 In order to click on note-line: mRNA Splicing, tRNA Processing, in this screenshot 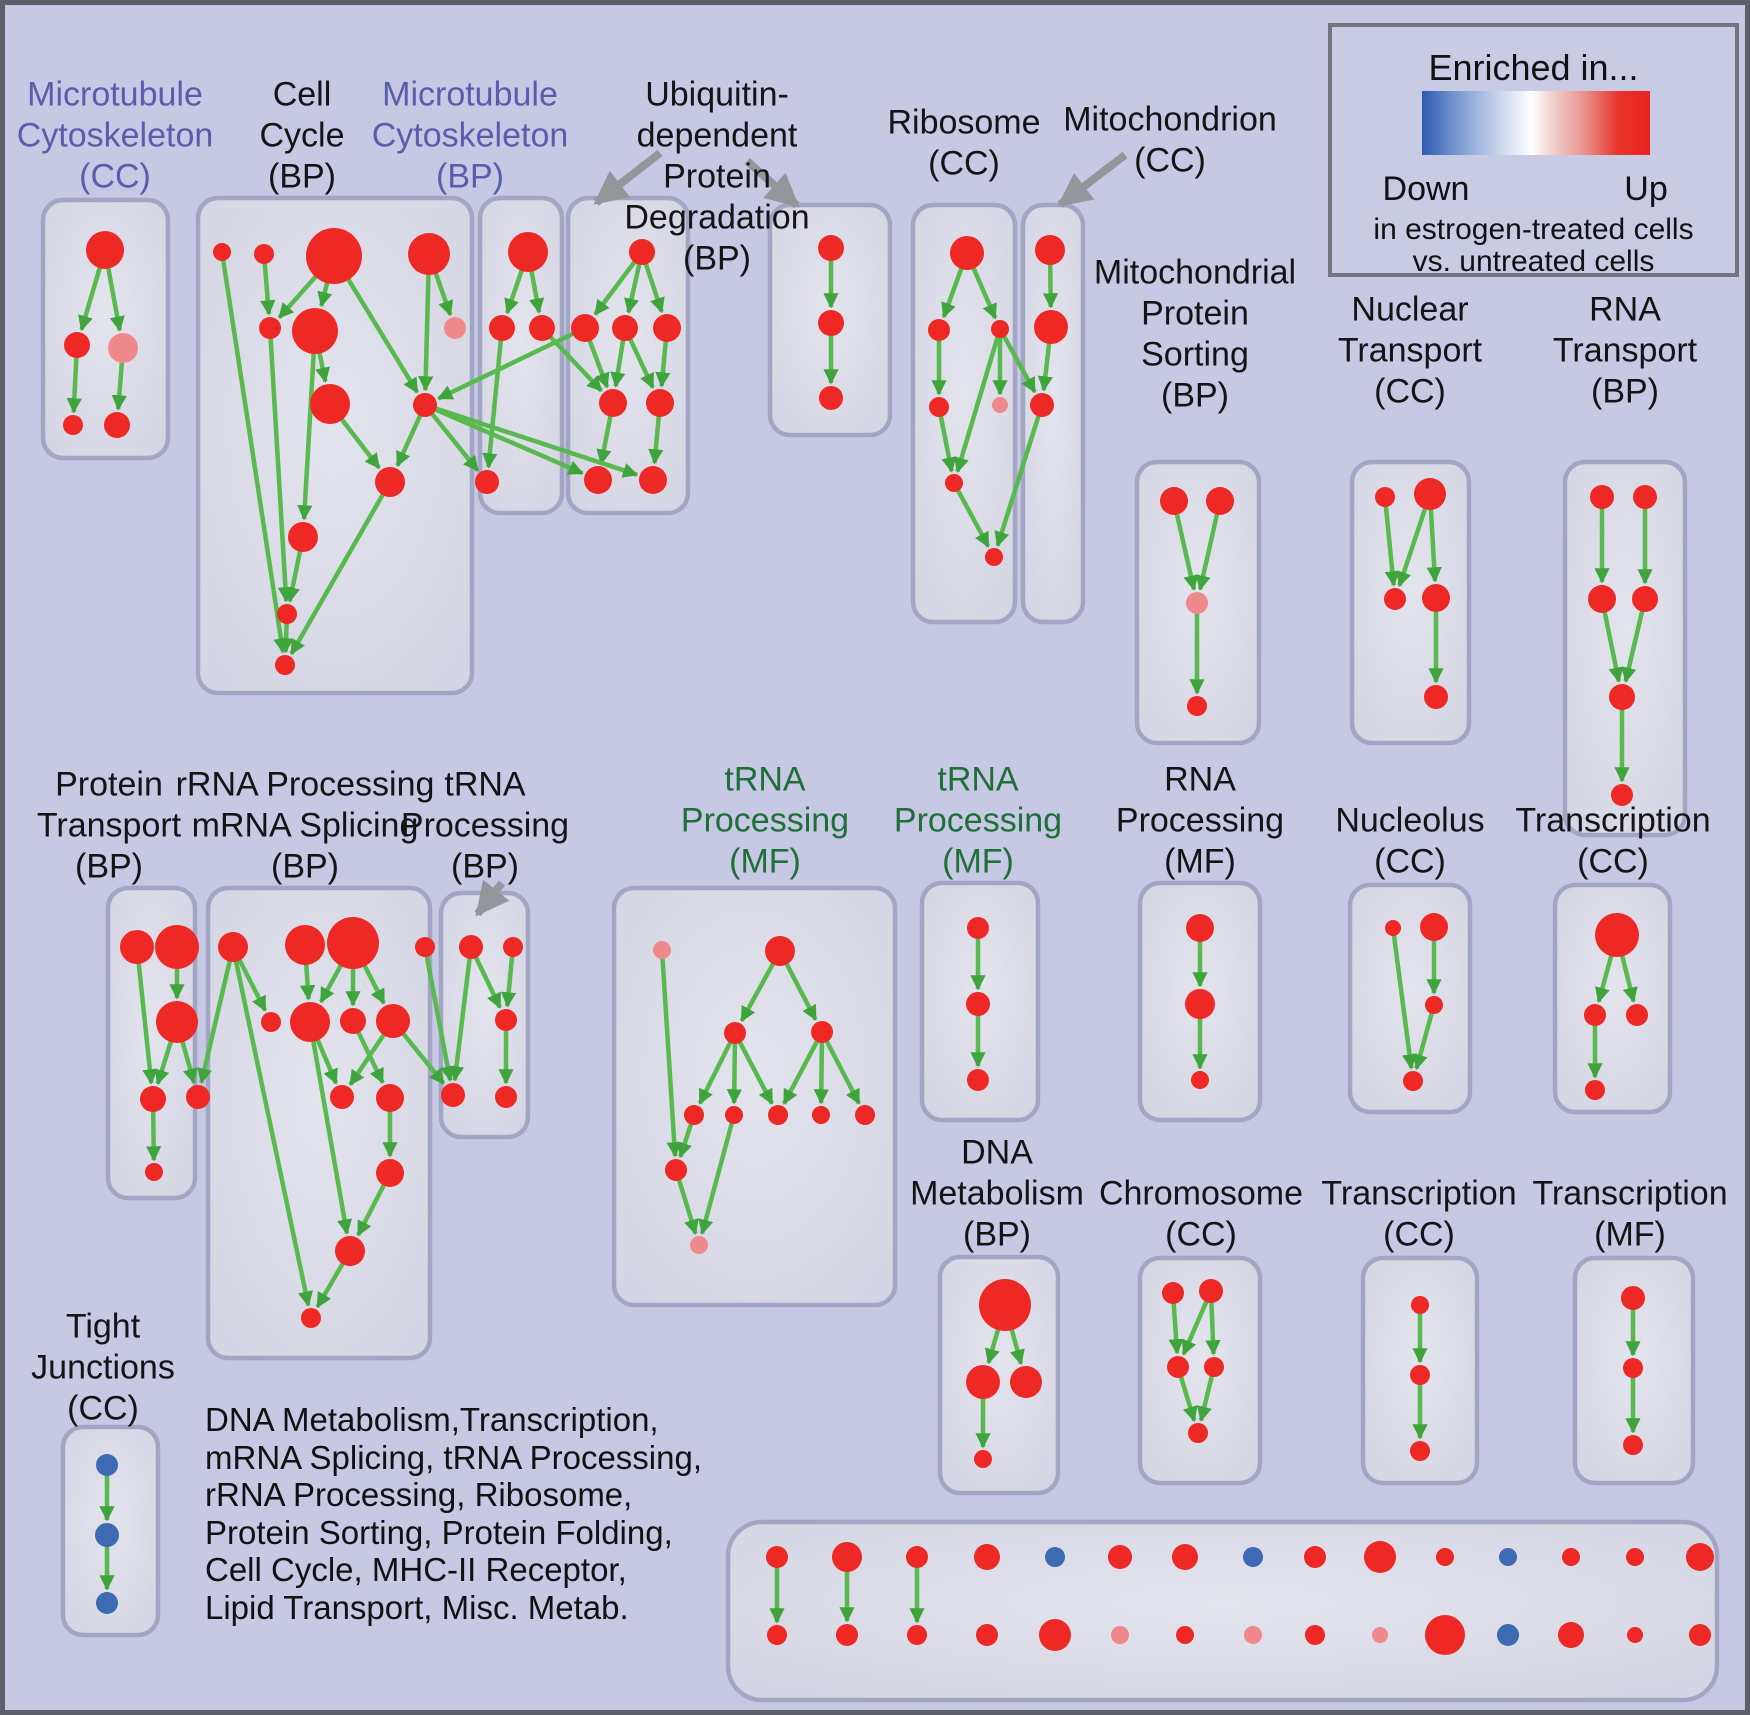, I will do `click(454, 1457)`.